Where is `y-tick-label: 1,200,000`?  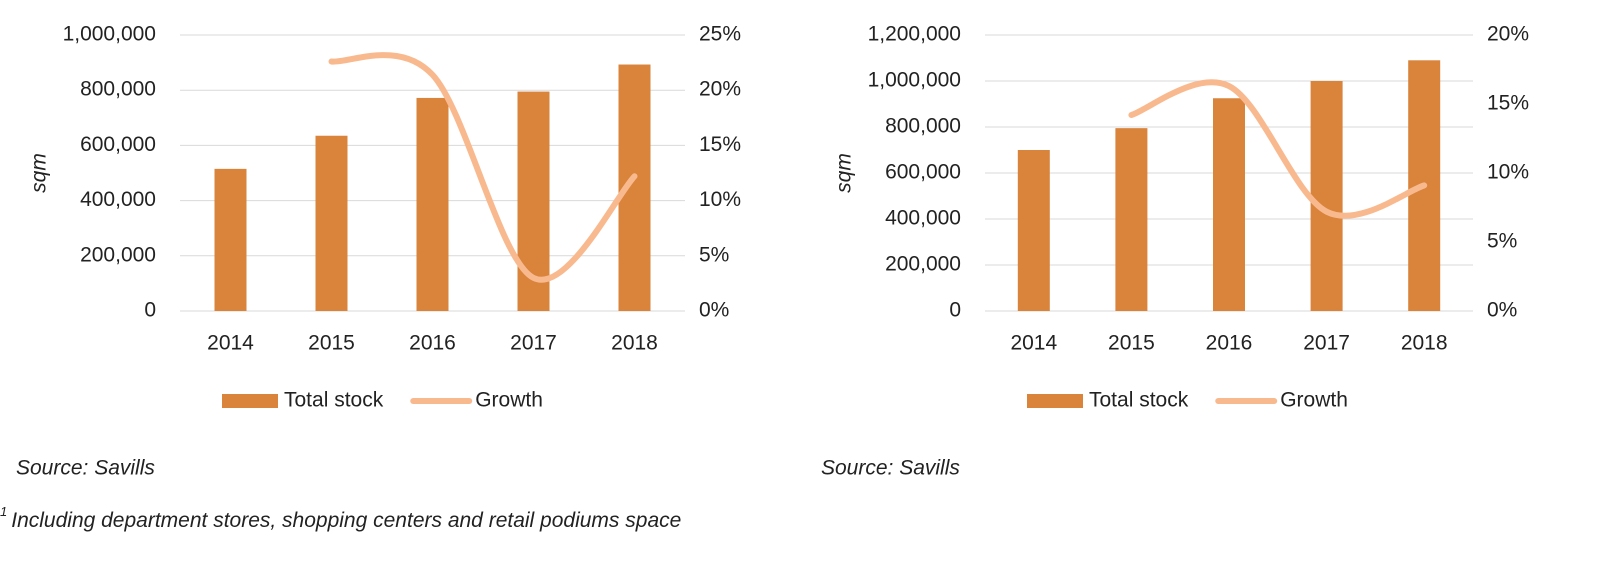
y-tick-label: 1,200,000 is located at coordinates (914, 34).